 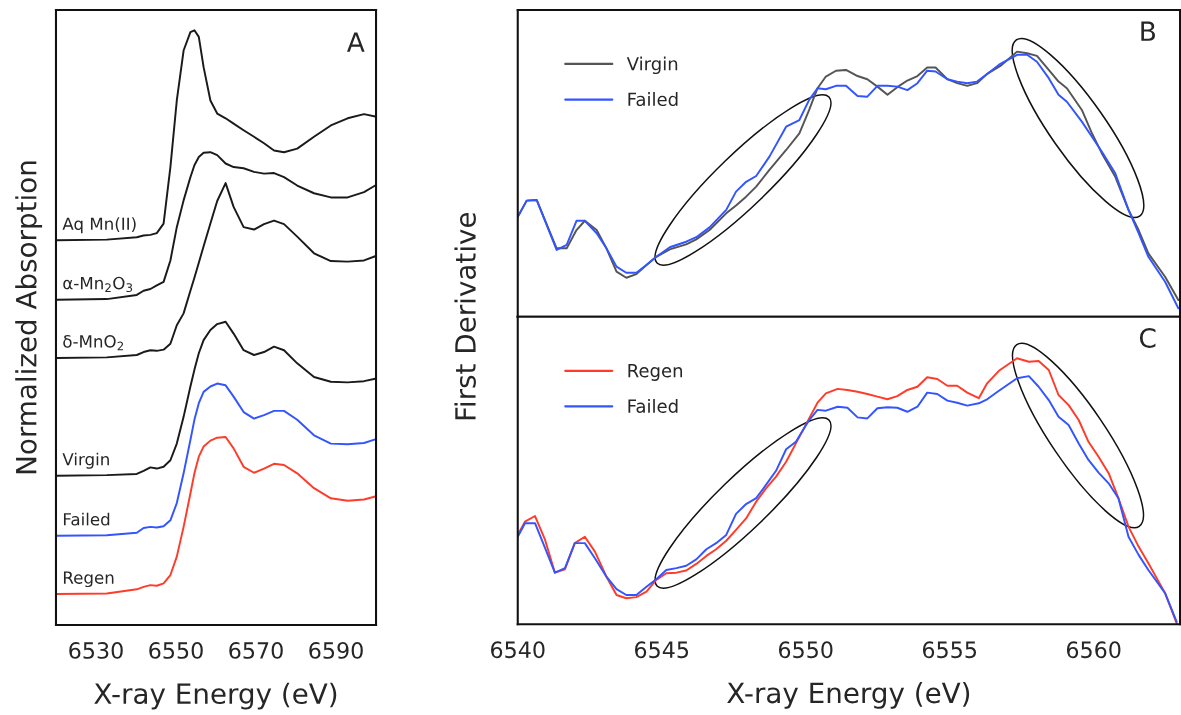 I want to click on series-label: α-Mn$_{2}$O$_{3}$, so click(x=98, y=284).